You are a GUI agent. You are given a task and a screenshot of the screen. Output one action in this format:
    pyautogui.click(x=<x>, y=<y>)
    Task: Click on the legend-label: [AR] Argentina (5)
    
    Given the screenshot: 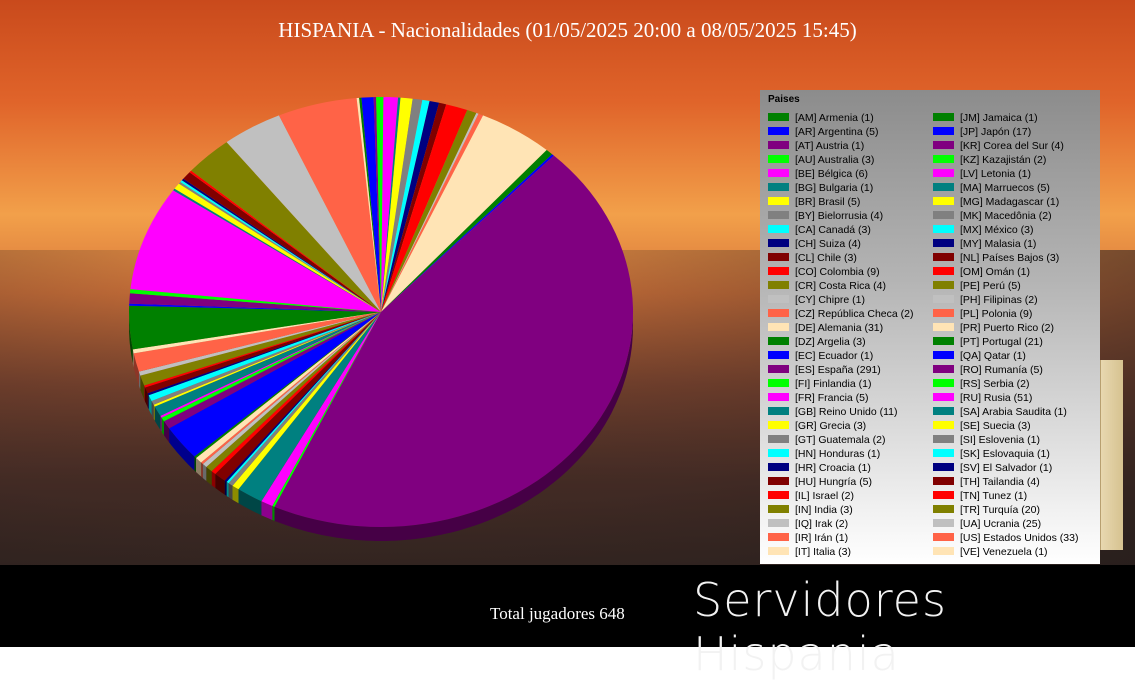 What is the action you would take?
    pyautogui.click(x=837, y=132)
    